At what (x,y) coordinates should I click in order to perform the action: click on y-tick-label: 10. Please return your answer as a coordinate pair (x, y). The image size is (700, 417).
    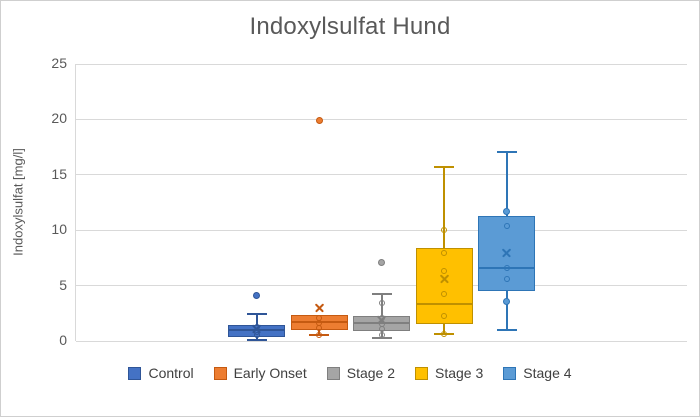
    Looking at the image, I should click on (59, 229).